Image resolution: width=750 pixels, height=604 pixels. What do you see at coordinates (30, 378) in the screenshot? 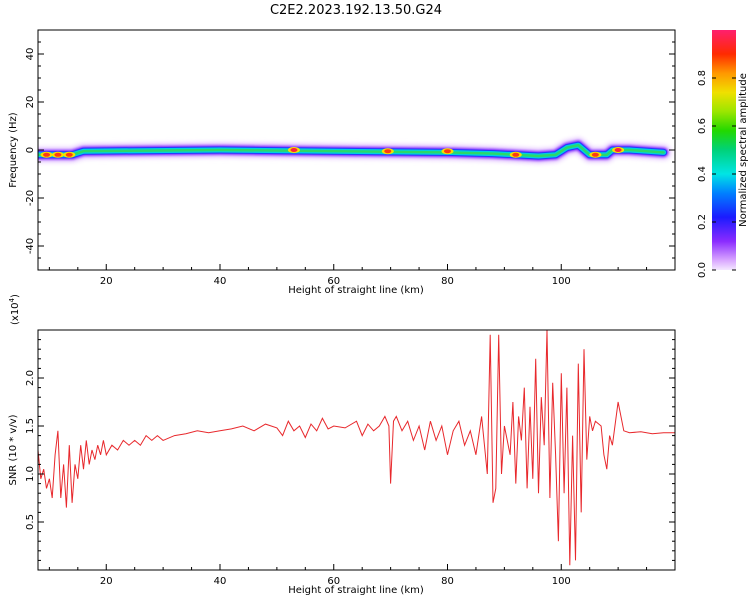
I see `y-tick-label: 2.0` at bounding box center [30, 378].